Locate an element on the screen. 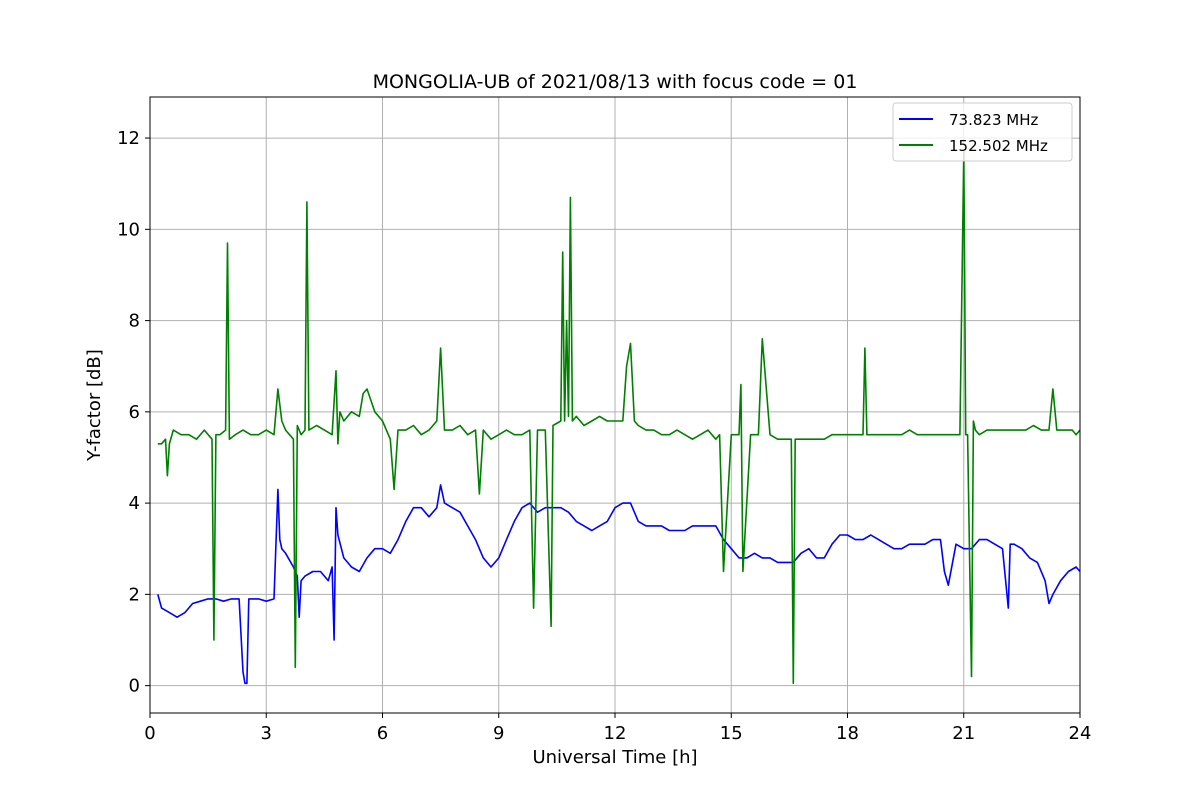  y-tick-label: 10 is located at coordinates (128, 229).